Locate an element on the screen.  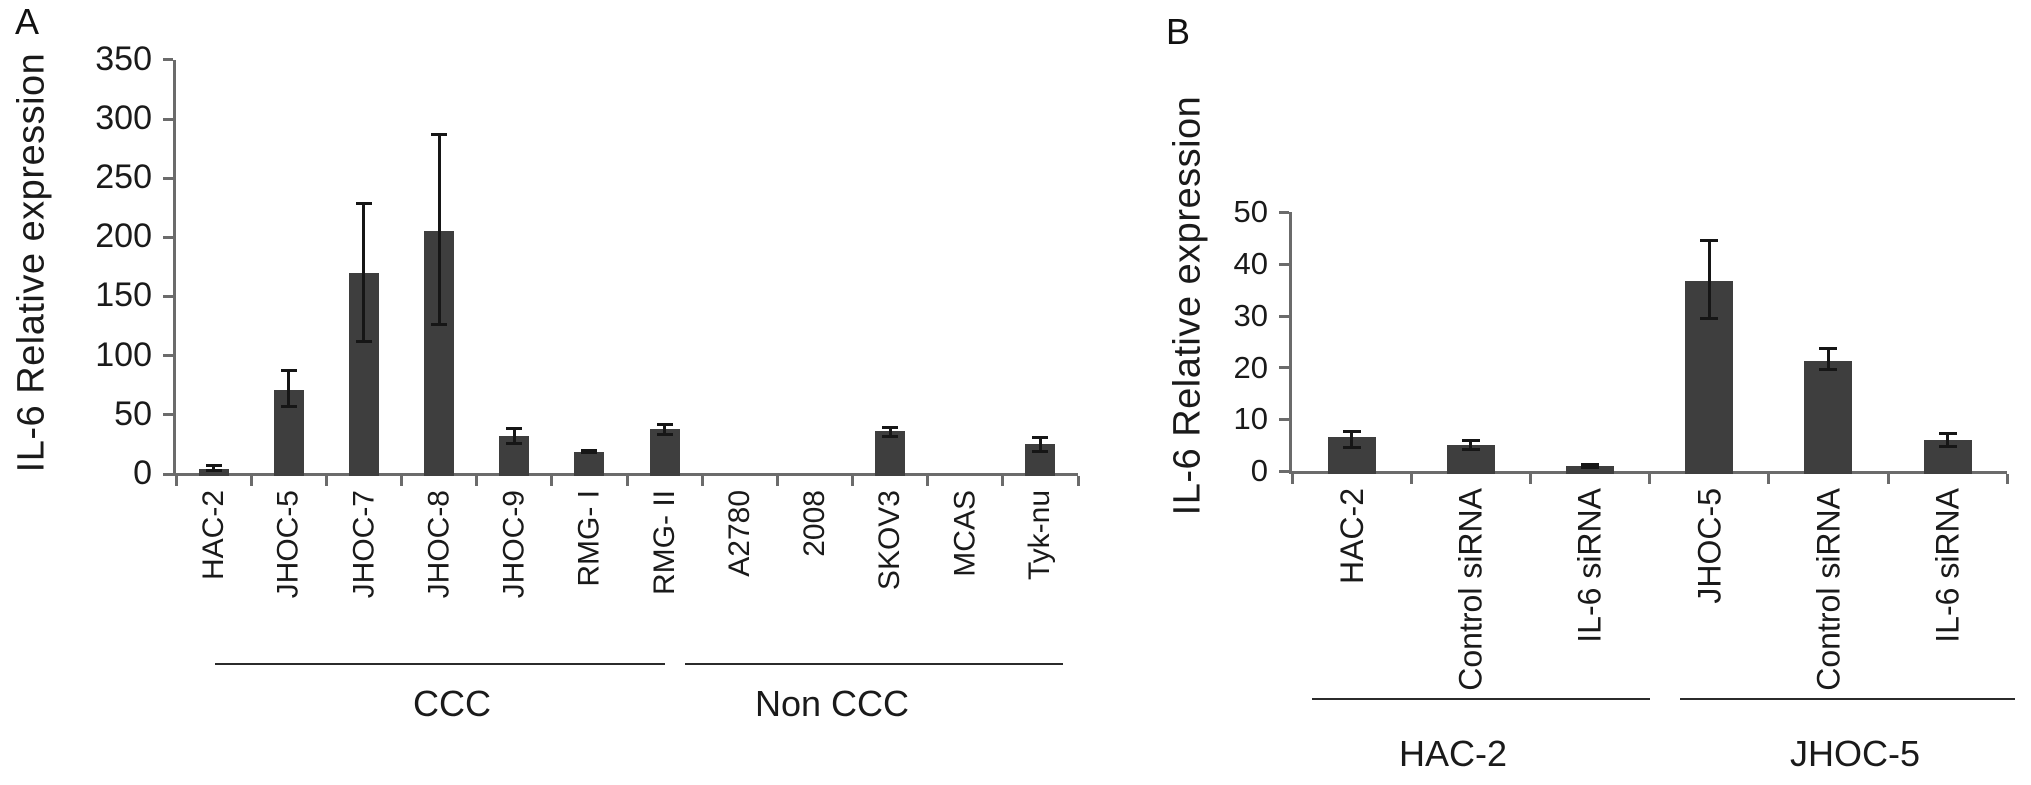
panel-b-y-tick-label: 40 is located at coordinates (1250, 264).